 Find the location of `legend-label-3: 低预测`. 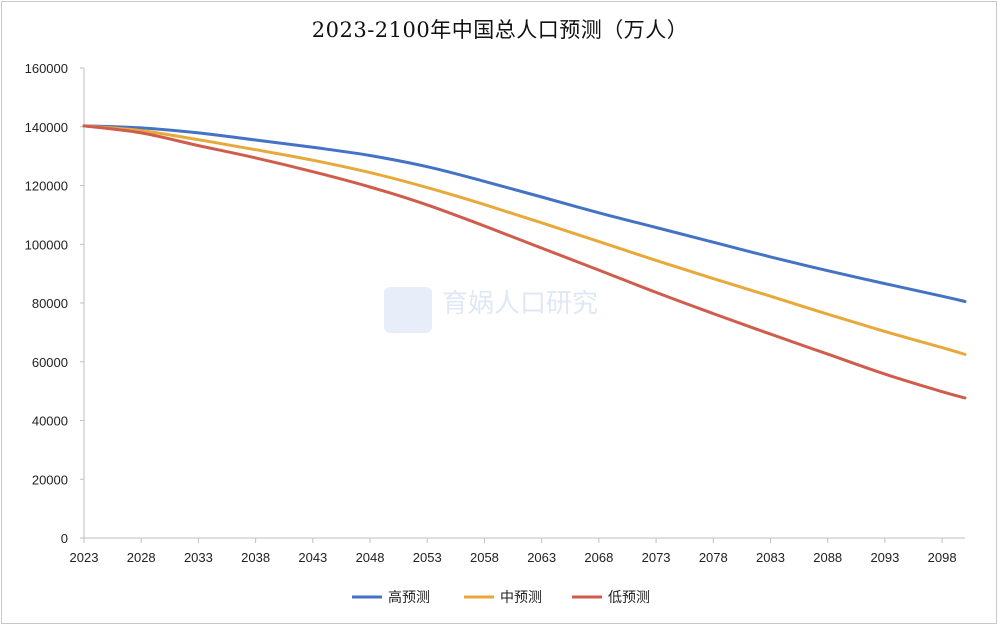

legend-label-3: 低预测 is located at coordinates (629, 598).